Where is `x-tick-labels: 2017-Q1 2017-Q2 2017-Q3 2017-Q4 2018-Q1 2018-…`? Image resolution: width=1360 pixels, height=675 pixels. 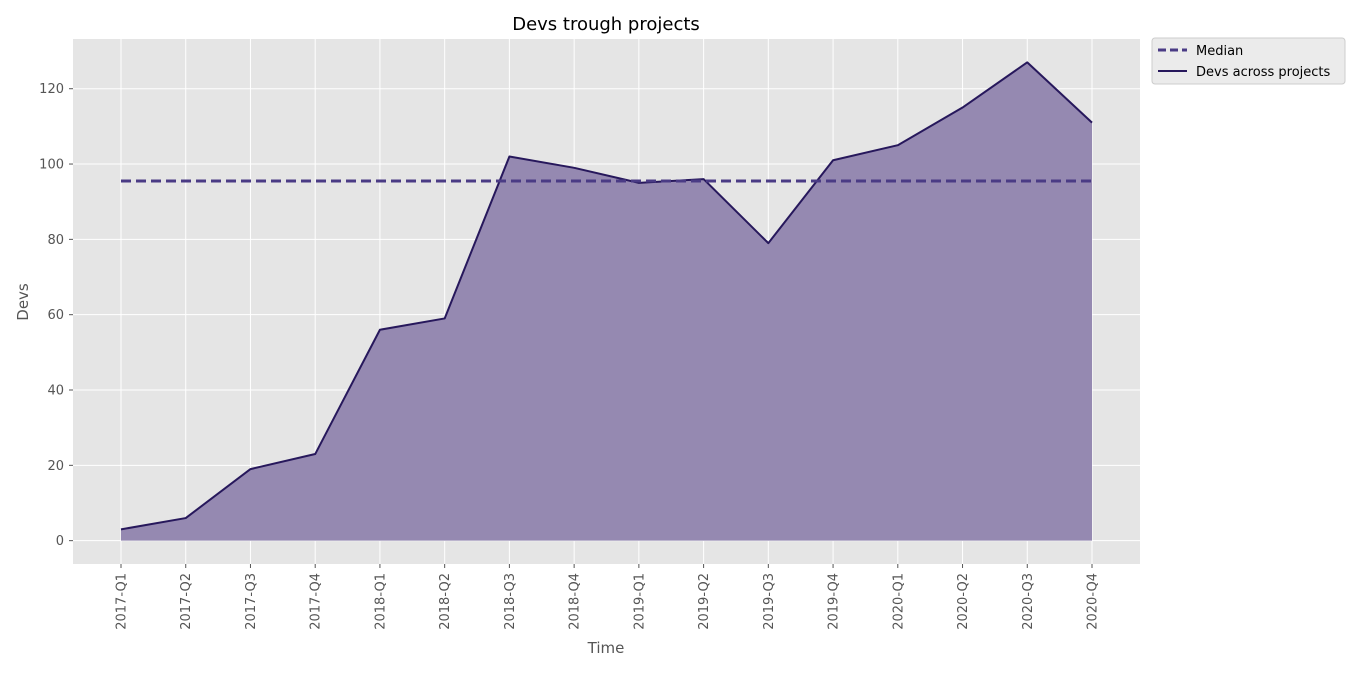 x-tick-labels: 2017-Q1 2017-Q2 2017-Q3 2017-Q4 2018-Q1 2018-… is located at coordinates (608, 597).